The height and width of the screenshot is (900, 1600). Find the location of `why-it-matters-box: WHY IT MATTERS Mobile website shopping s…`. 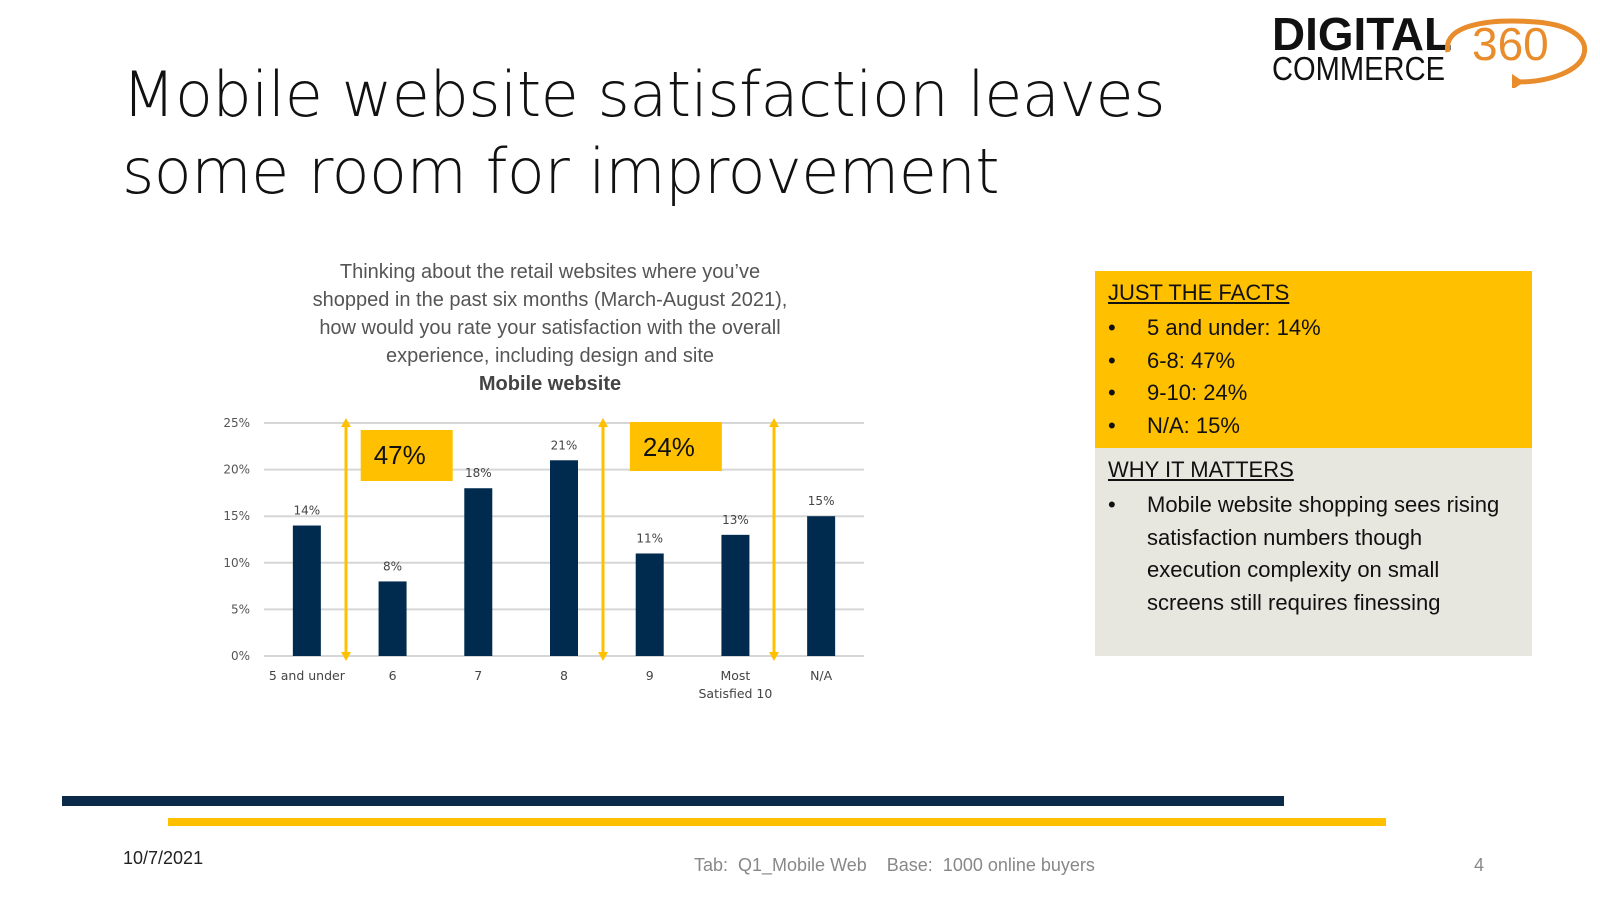

why-it-matters-box: WHY IT MATTERS Mobile website shopping s… is located at coordinates (1313, 552).